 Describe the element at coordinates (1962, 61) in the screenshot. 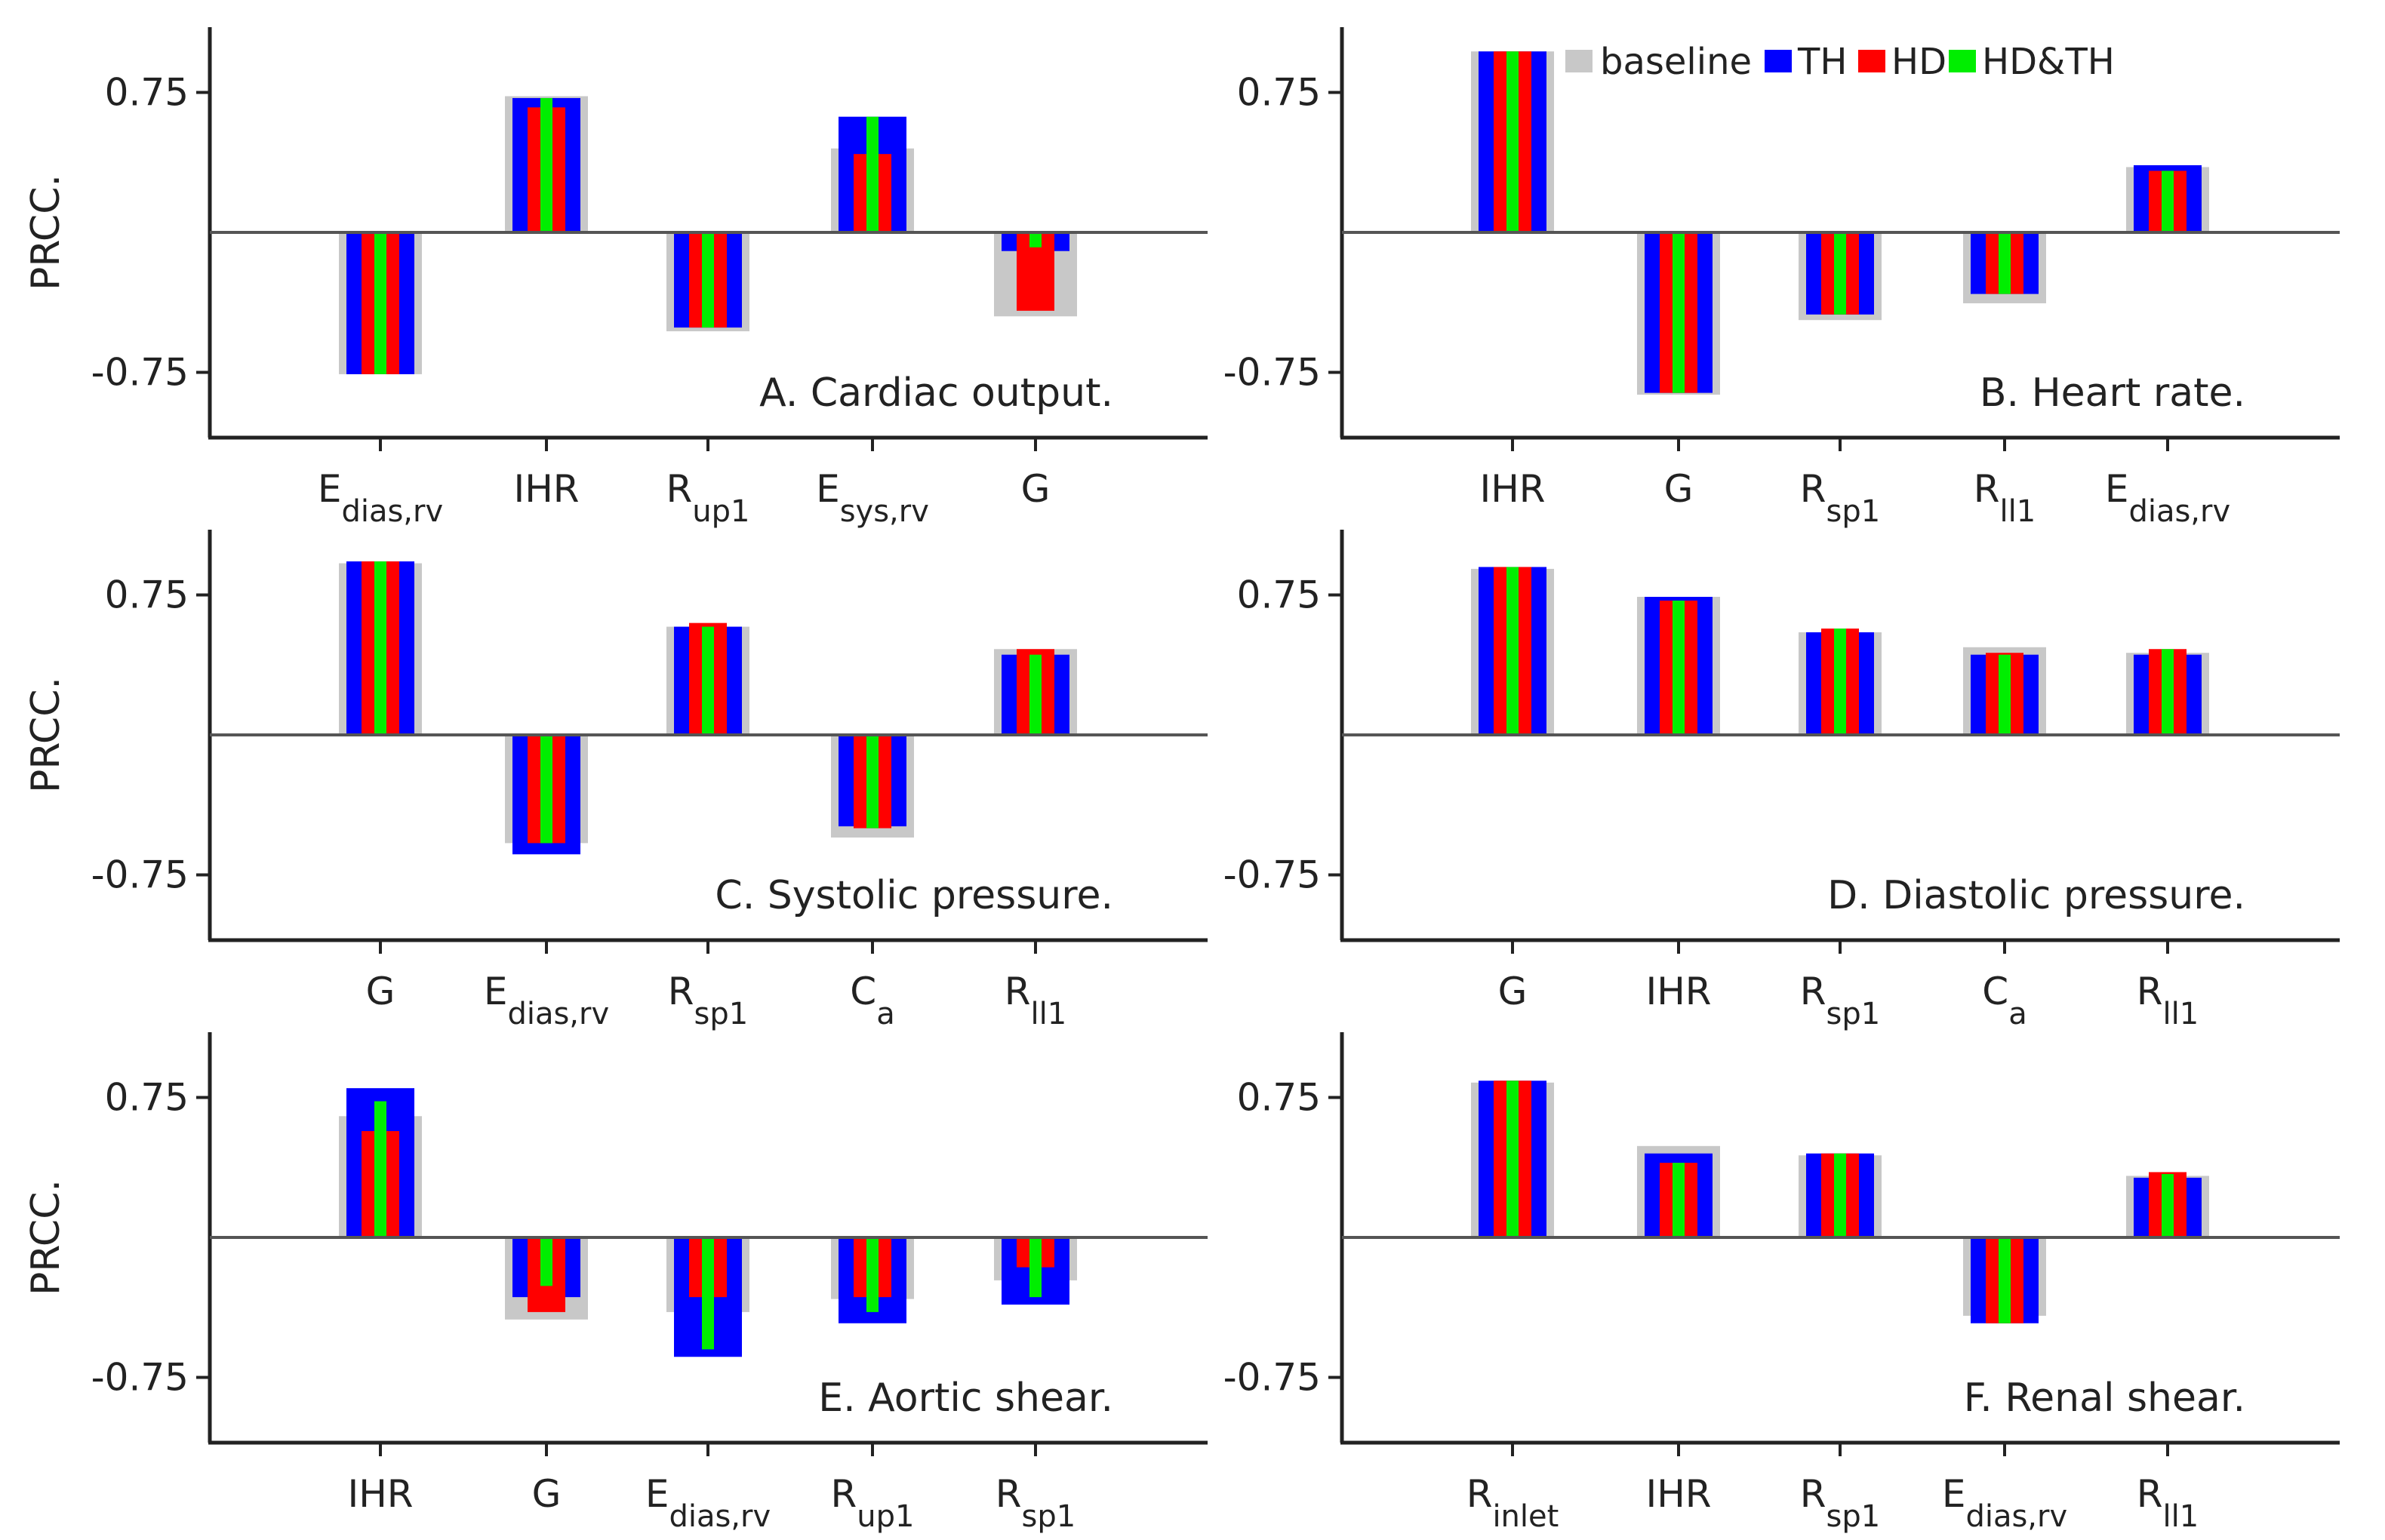

I see `legend-swatch-hdth` at that location.